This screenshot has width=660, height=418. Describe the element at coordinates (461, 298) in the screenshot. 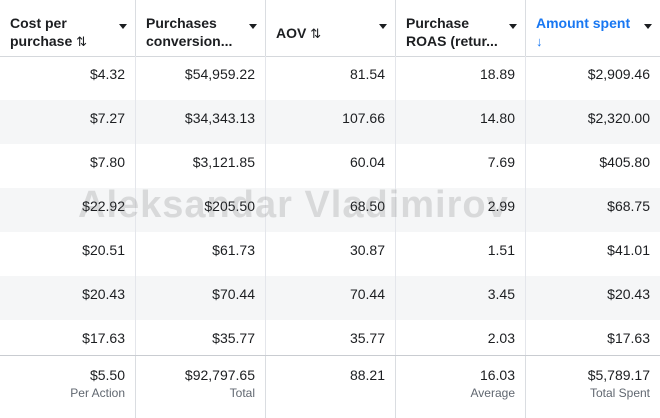

I see `cell-roas: 3.45` at that location.